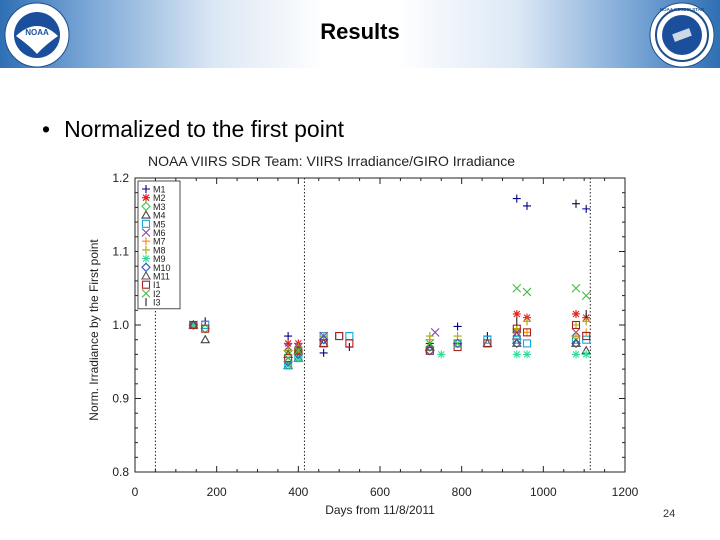  Describe the element at coordinates (205, 339) in the screenshot. I see `data-point-m4` at that location.